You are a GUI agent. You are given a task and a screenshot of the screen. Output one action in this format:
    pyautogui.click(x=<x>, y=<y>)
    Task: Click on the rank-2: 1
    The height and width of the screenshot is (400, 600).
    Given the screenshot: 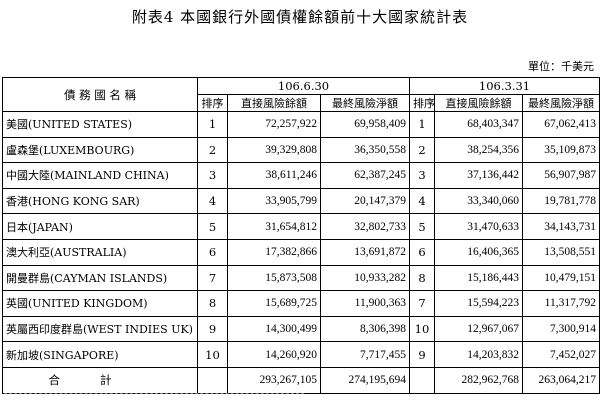 What is the action you would take?
    pyautogui.click(x=422, y=124)
    